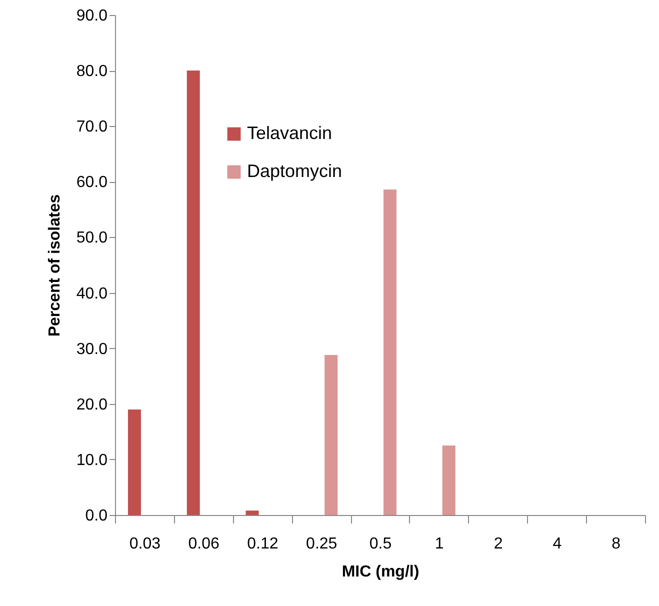 This screenshot has width=659, height=606. Describe the element at coordinates (92, 127) in the screenshot. I see `y-tick-label: 70.0` at that location.